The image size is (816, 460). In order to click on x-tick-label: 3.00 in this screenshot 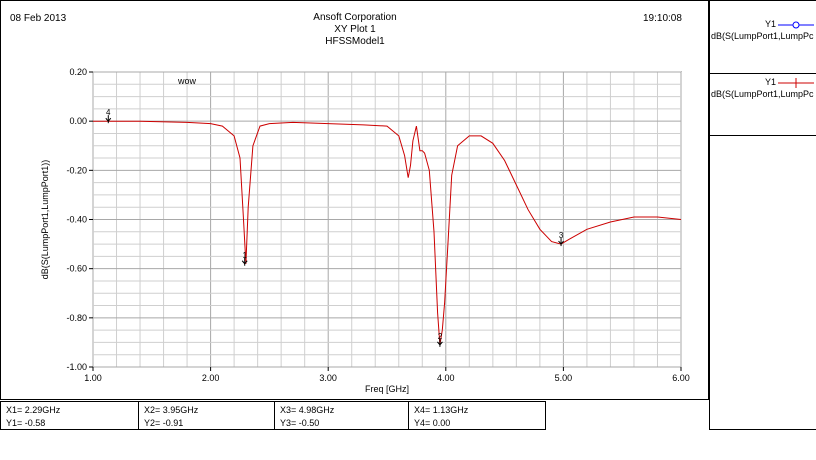, I will do `click(328, 378)`.